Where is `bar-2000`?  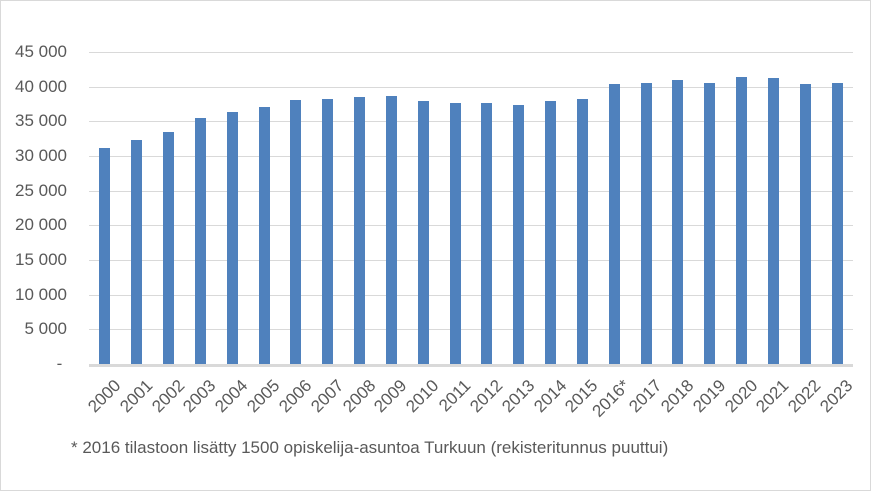
bar-2000 is located at coordinates (105, 256).